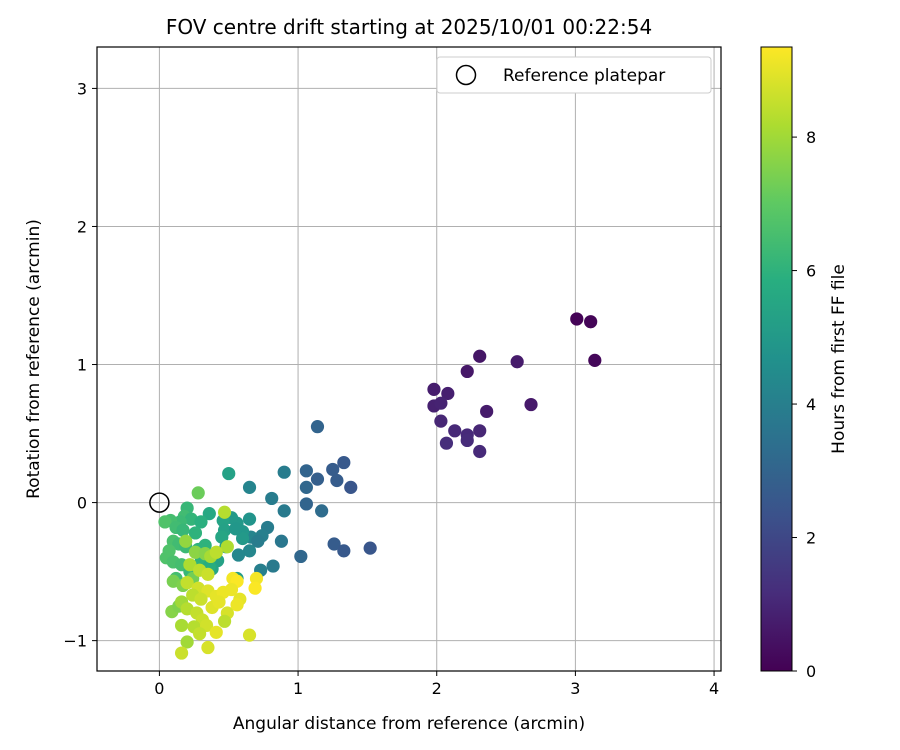 This screenshot has height=750, width=900. I want to click on x-axis-ticks: 0 1 2 3 4, so click(436, 684).